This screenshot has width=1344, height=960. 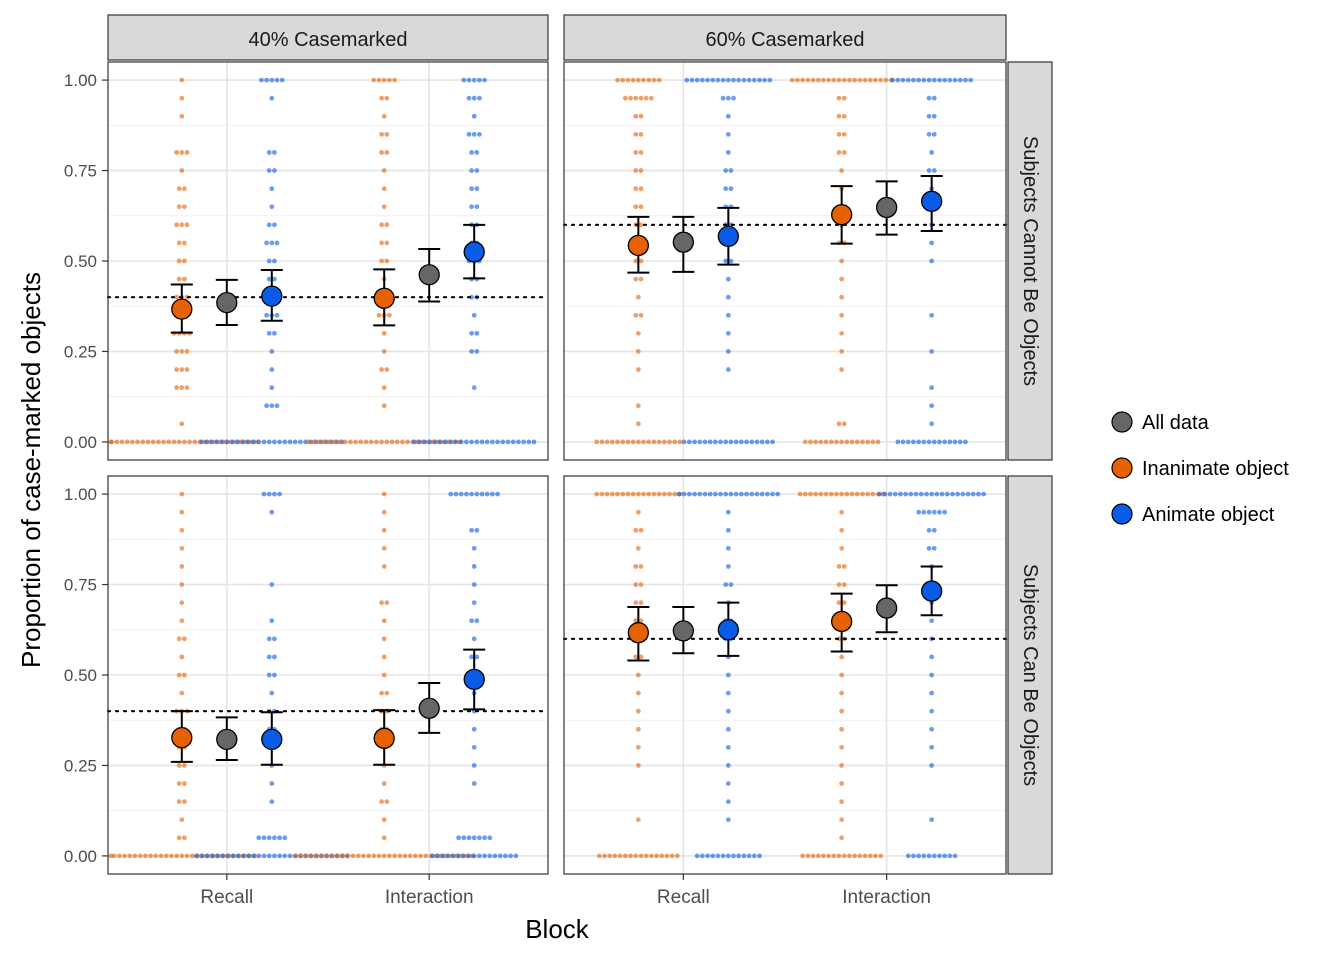 I want to click on summary-interaction-inanimate-object, so click(x=841, y=622).